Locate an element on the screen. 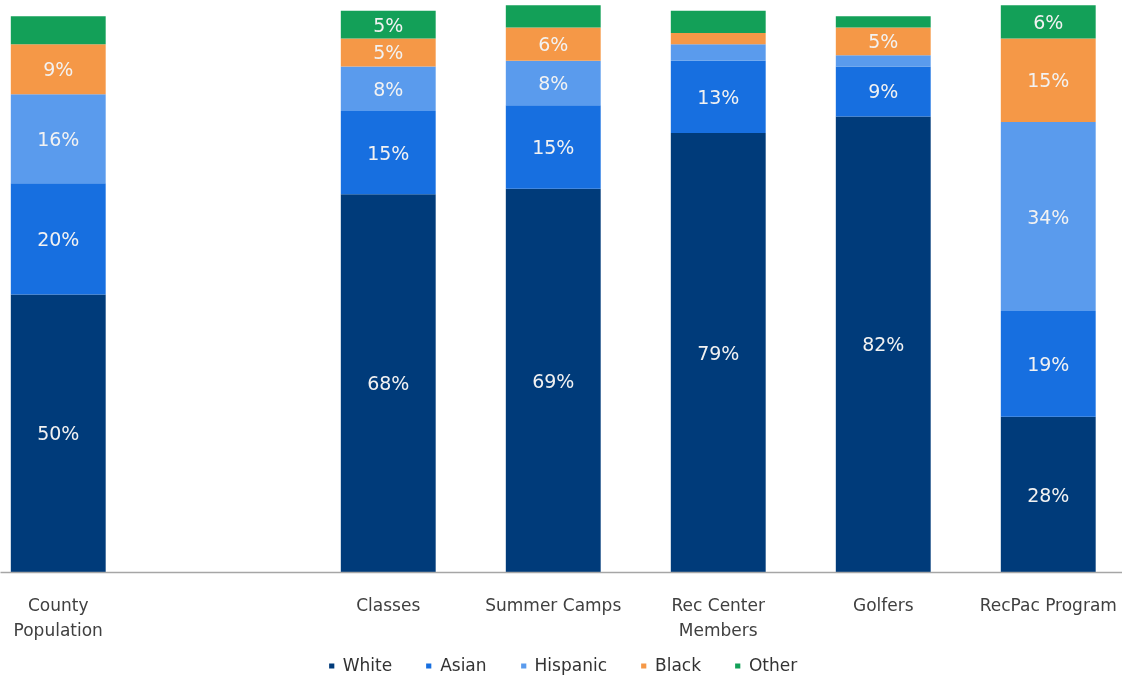 This screenshot has height=682, width=1122. data-label: 69% is located at coordinates (553, 380).